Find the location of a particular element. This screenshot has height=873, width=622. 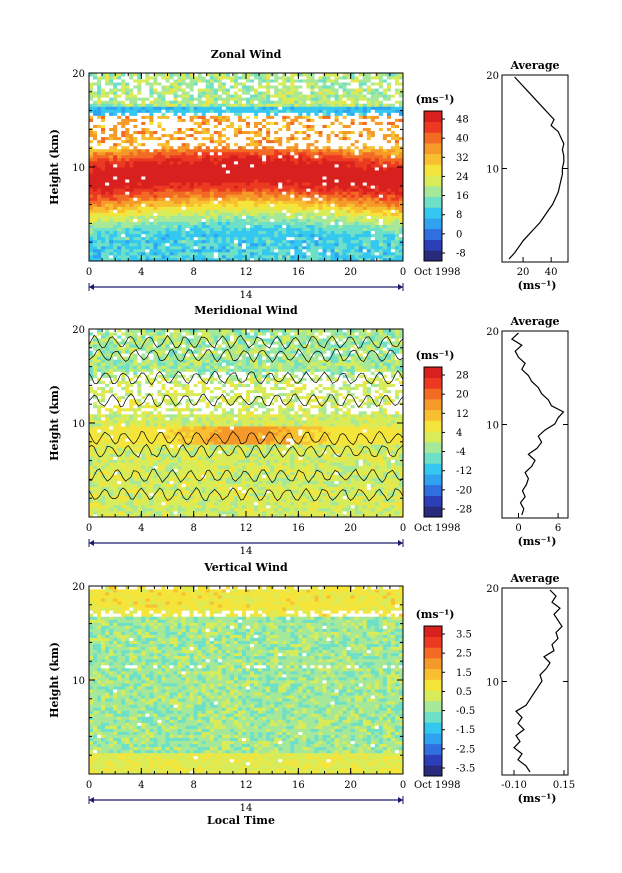

x-tick-label: 12 is located at coordinates (246, 272).